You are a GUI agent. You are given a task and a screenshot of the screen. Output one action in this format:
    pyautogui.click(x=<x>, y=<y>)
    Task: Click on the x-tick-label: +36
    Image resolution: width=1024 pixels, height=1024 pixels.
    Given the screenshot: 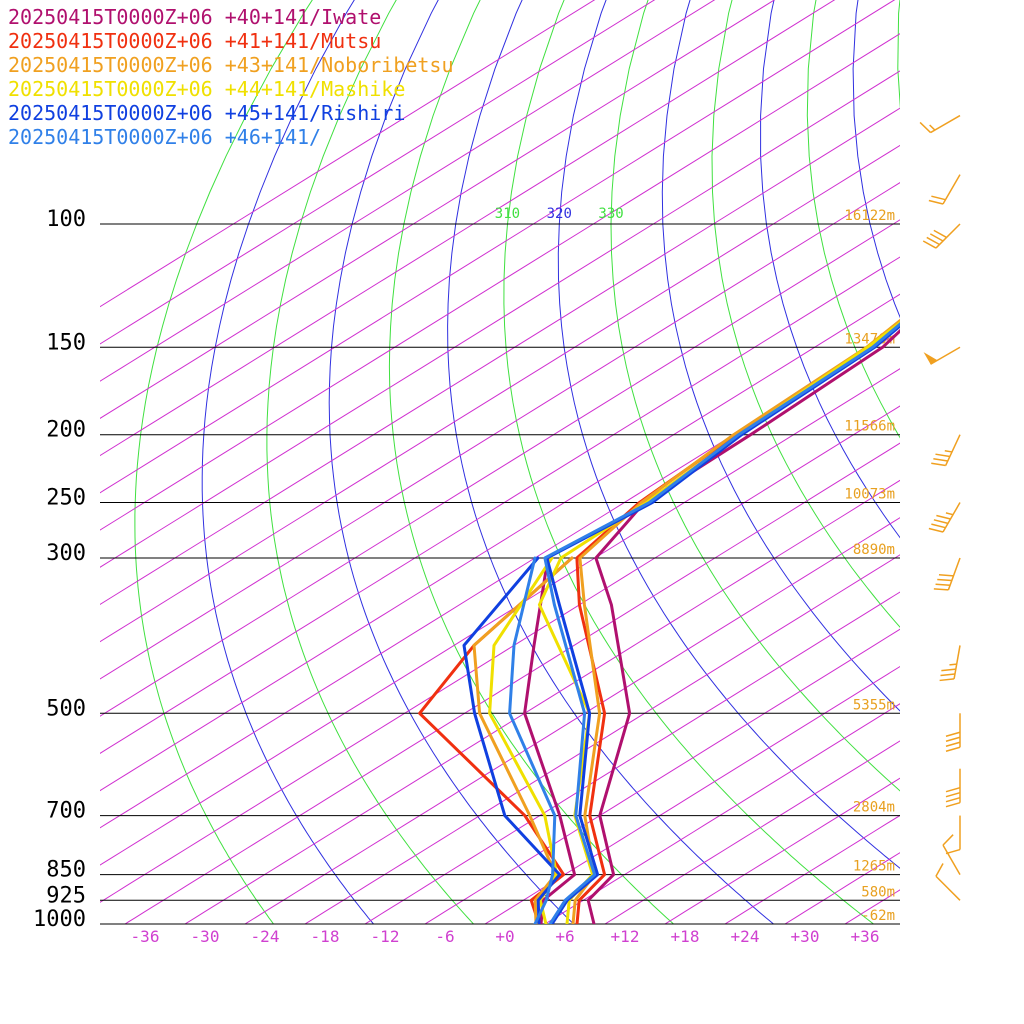 What is the action you would take?
    pyautogui.click(x=865, y=936)
    